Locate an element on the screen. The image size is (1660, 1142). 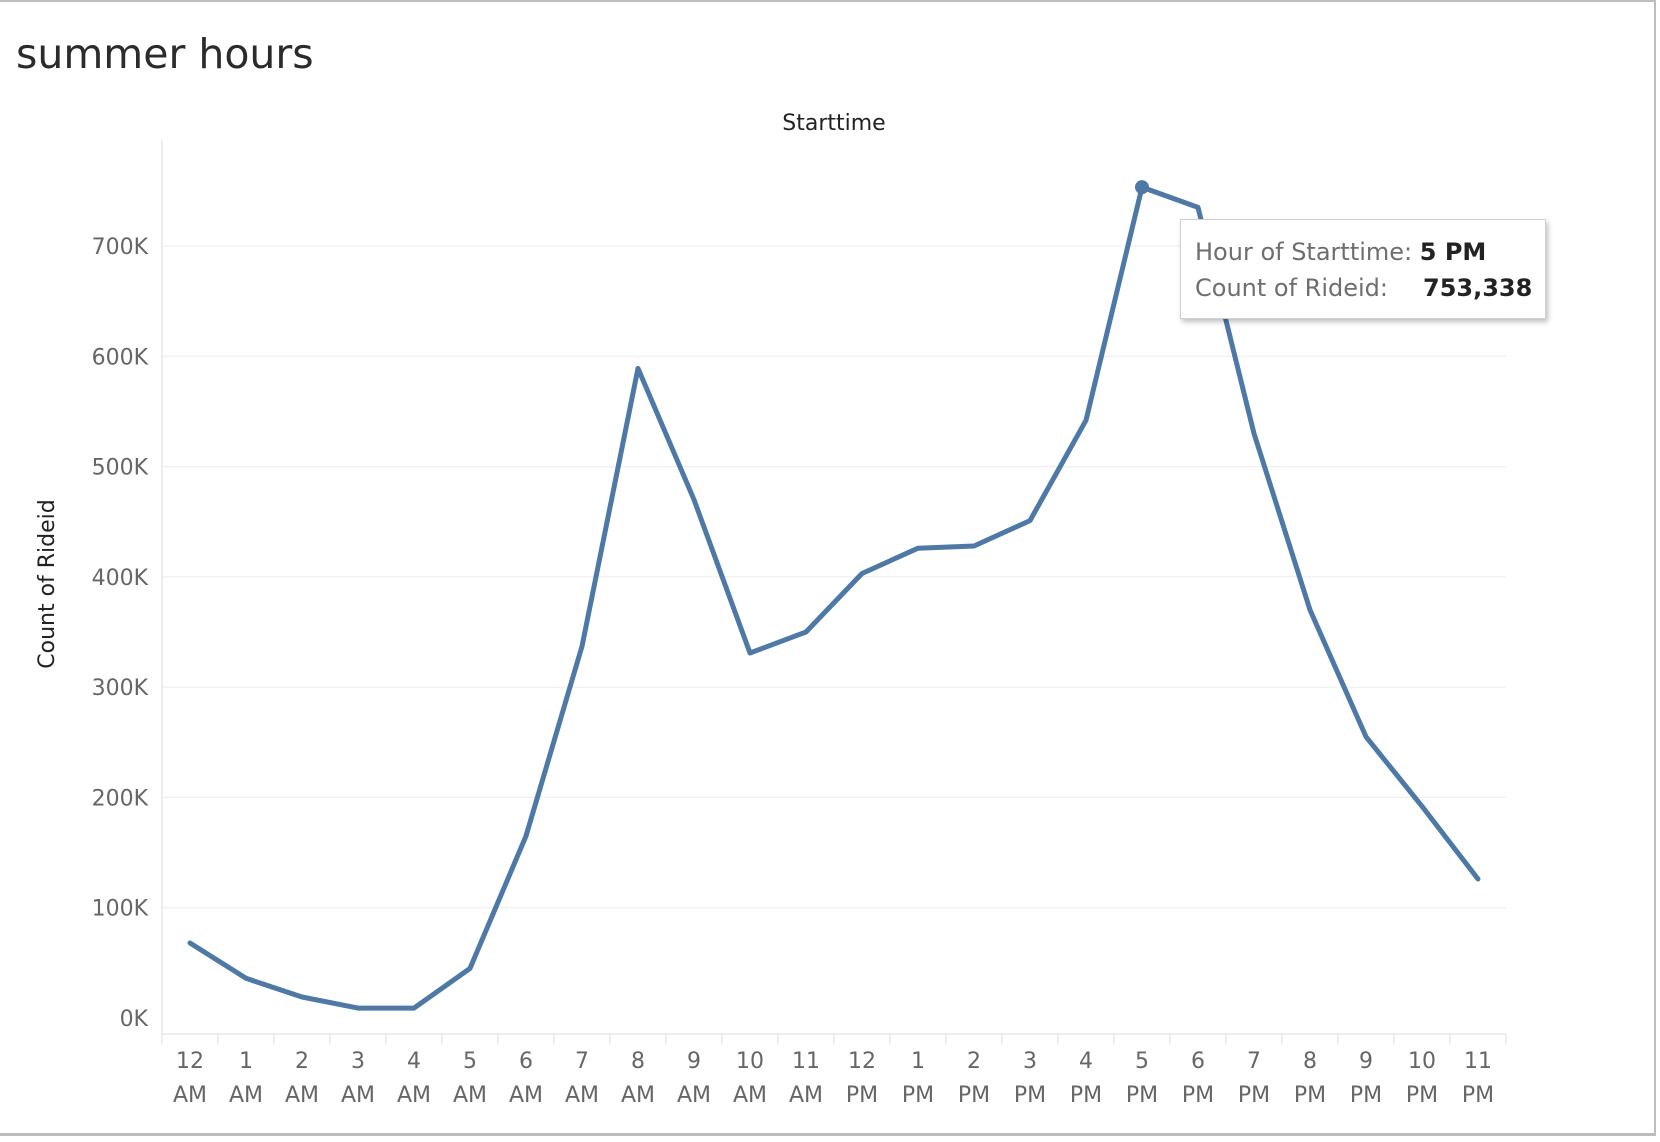
y-tick-label: 200K is located at coordinates (120, 798).